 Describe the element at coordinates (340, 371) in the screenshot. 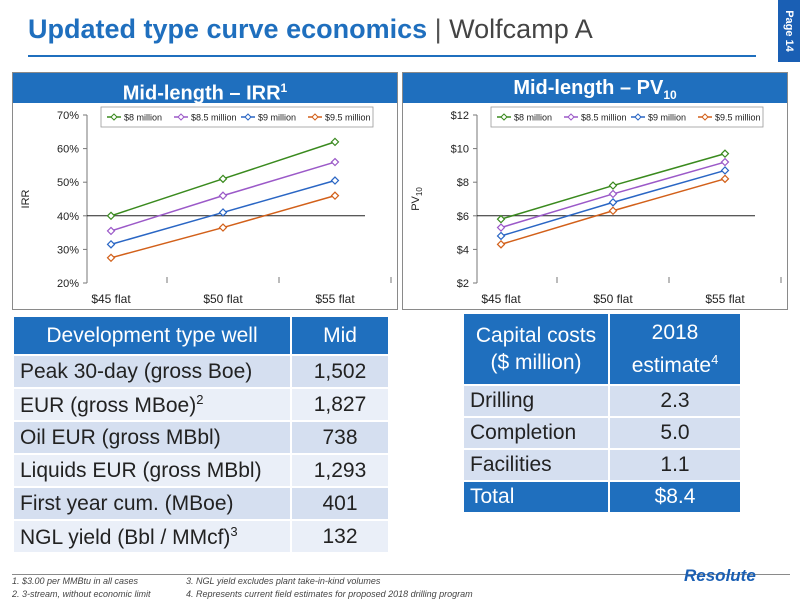

I see `row-value: 1,502` at that location.